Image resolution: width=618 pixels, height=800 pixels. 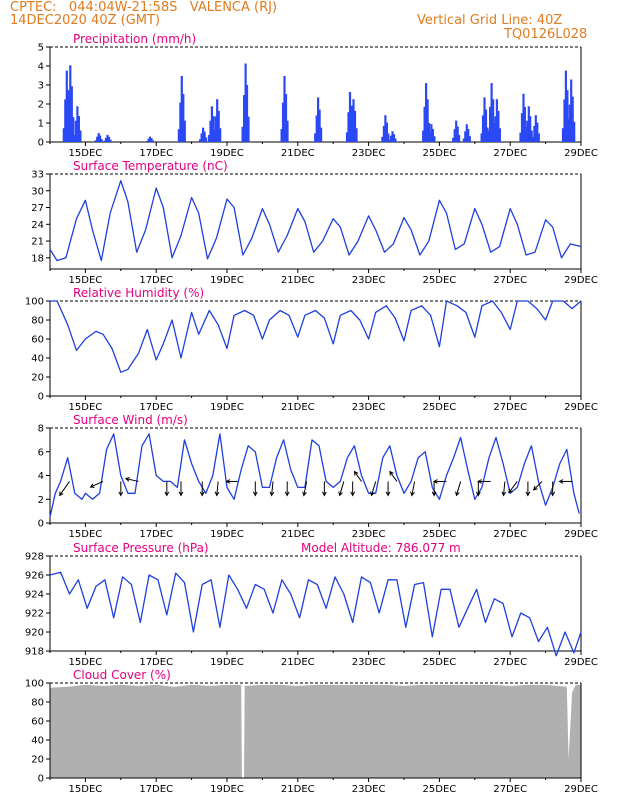 I want to click on y-tick-label: 926, so click(x=34, y=576).